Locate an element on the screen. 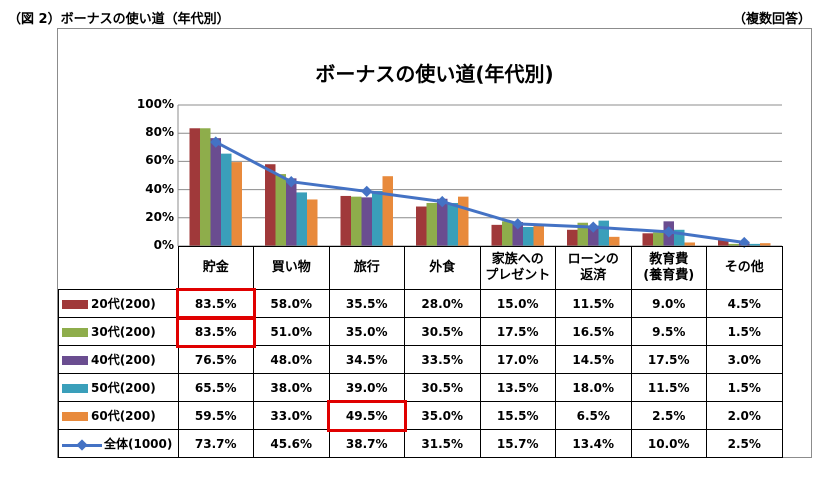  table-cell: 6.5% is located at coordinates (593, 415).